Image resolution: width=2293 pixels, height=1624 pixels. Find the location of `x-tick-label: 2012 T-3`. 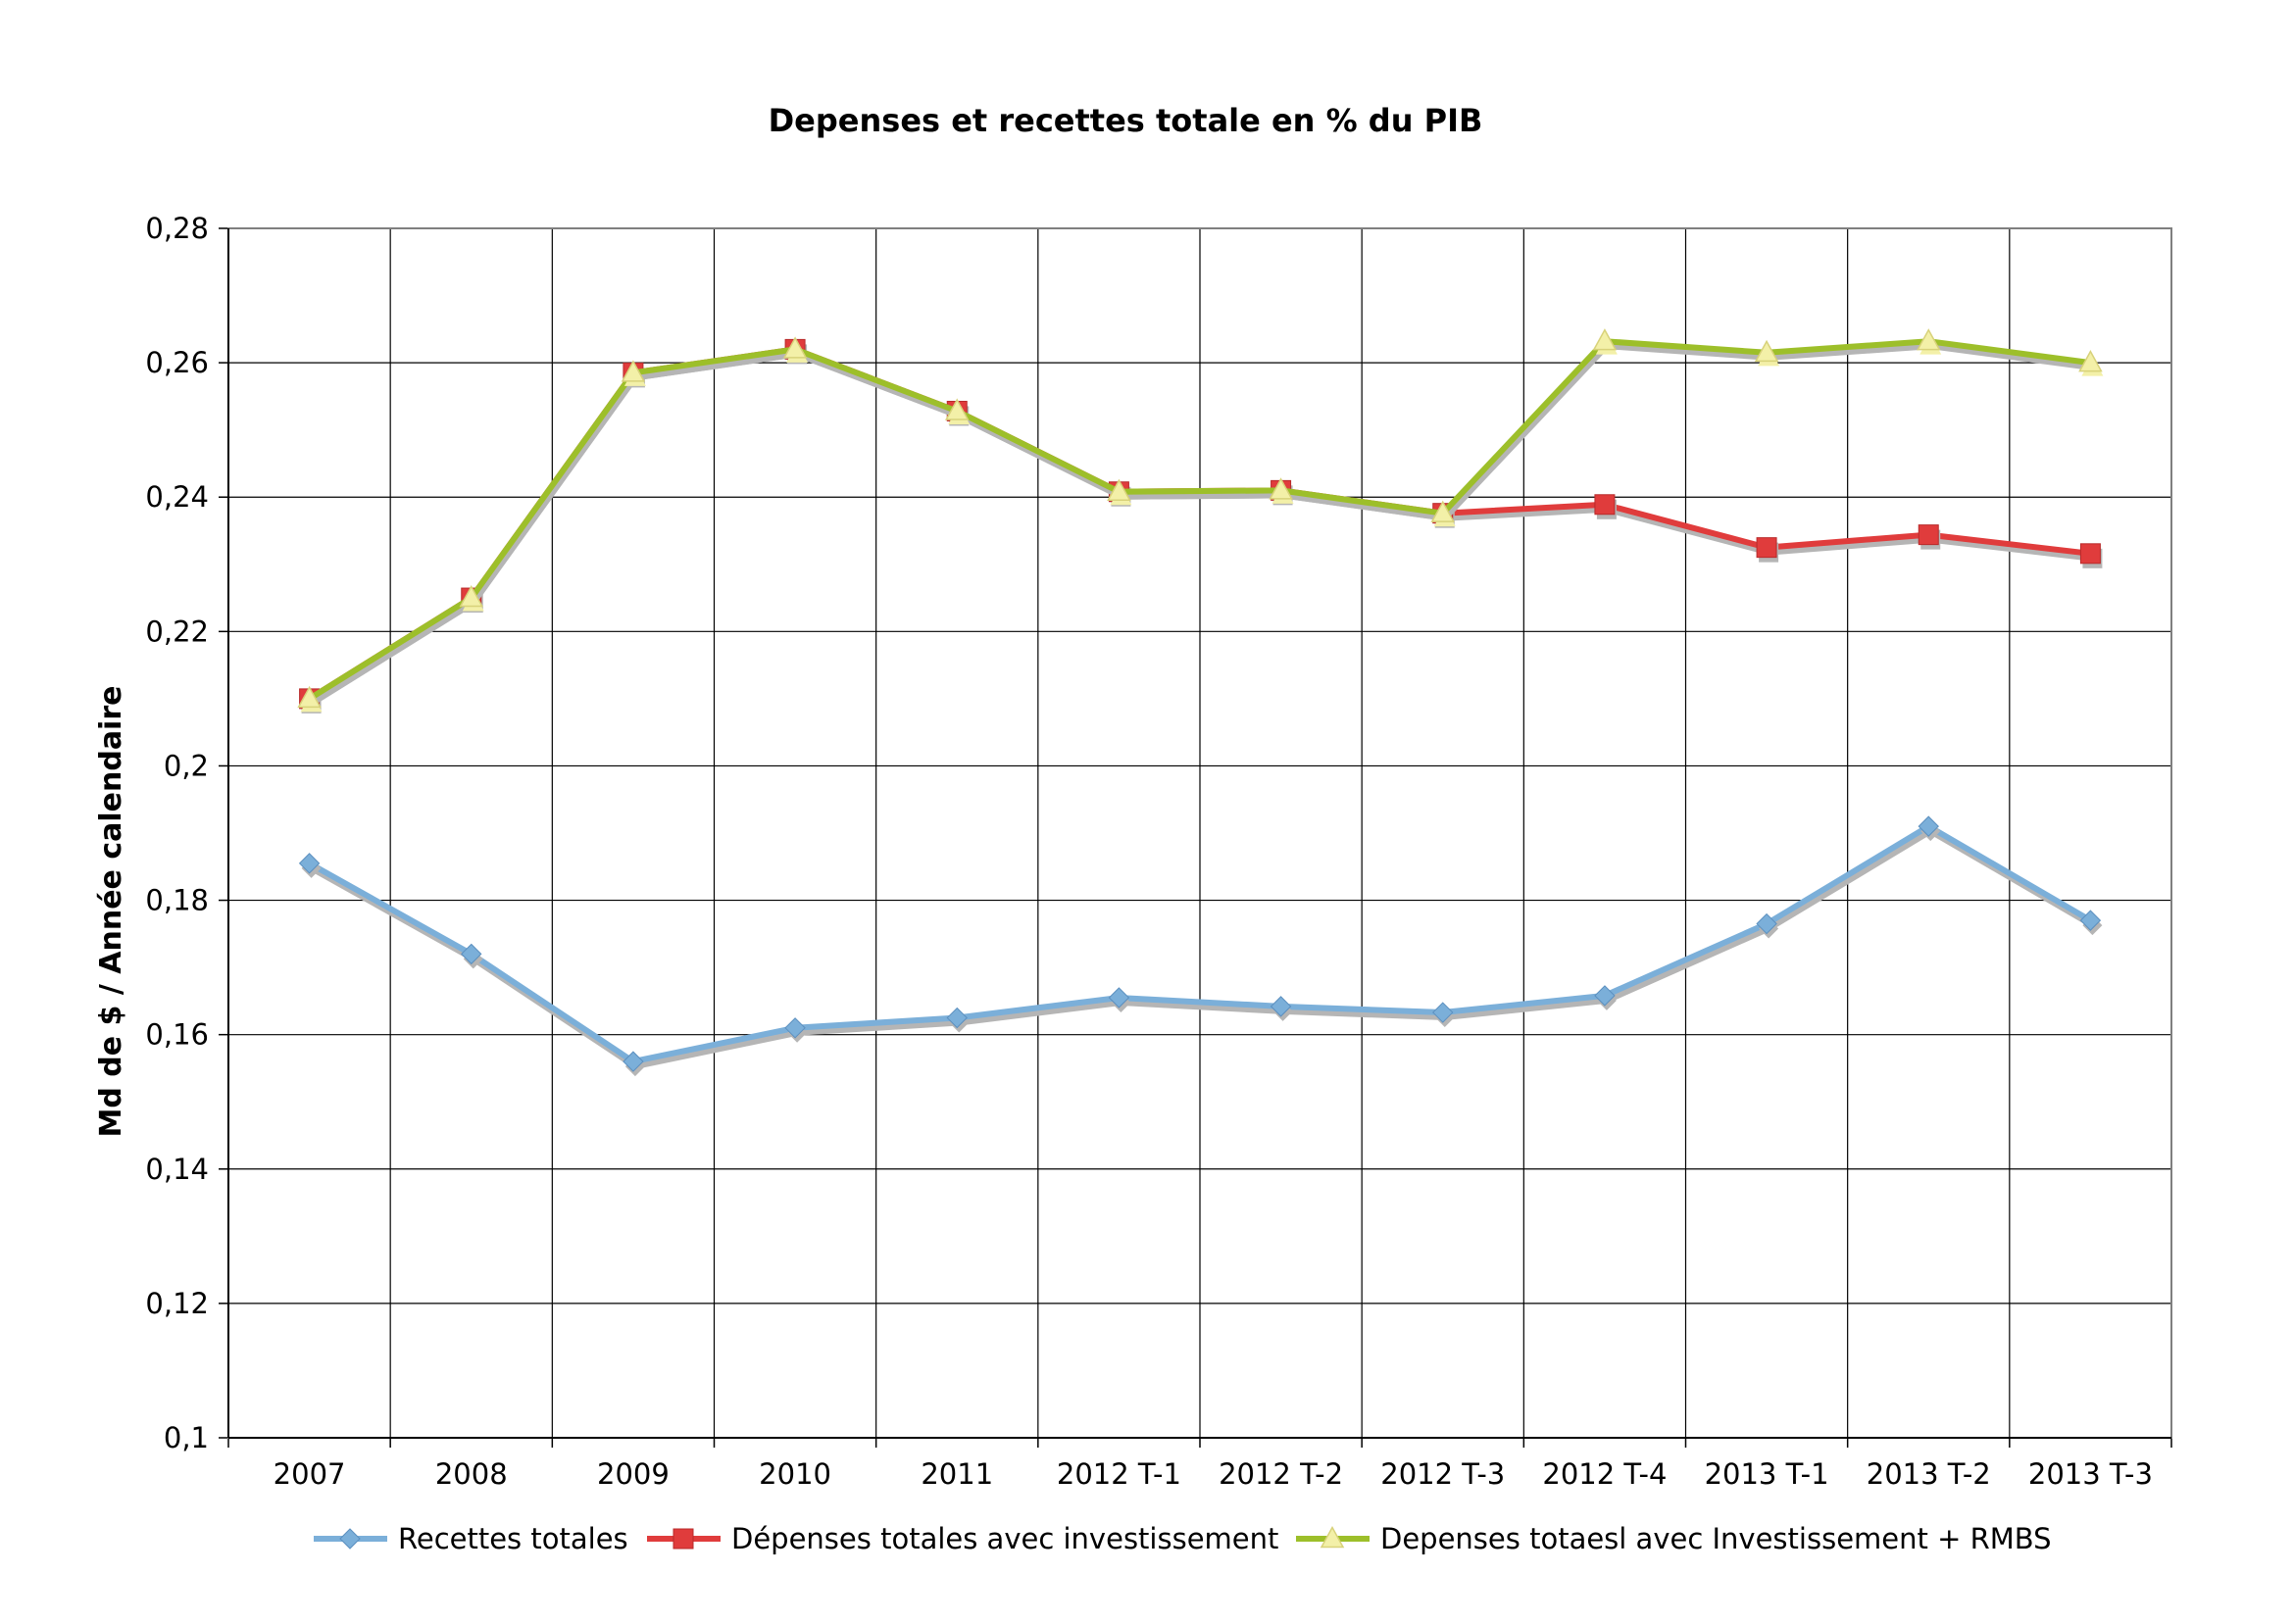

x-tick-label: 2012 T-3 is located at coordinates (1442, 1474).